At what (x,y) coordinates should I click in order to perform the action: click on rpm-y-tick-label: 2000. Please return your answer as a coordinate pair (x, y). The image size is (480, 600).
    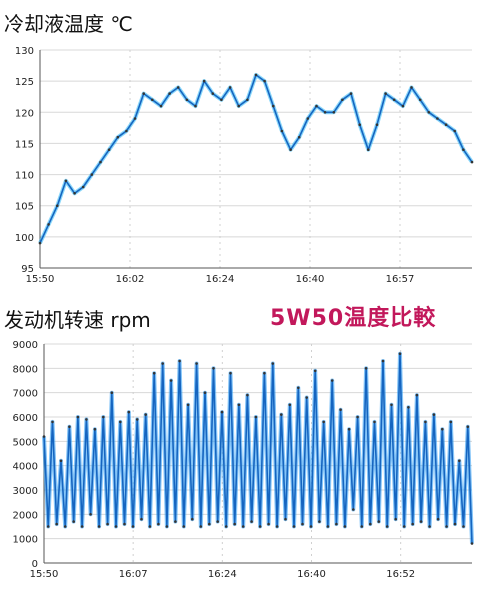
    Looking at the image, I should click on (25, 515).